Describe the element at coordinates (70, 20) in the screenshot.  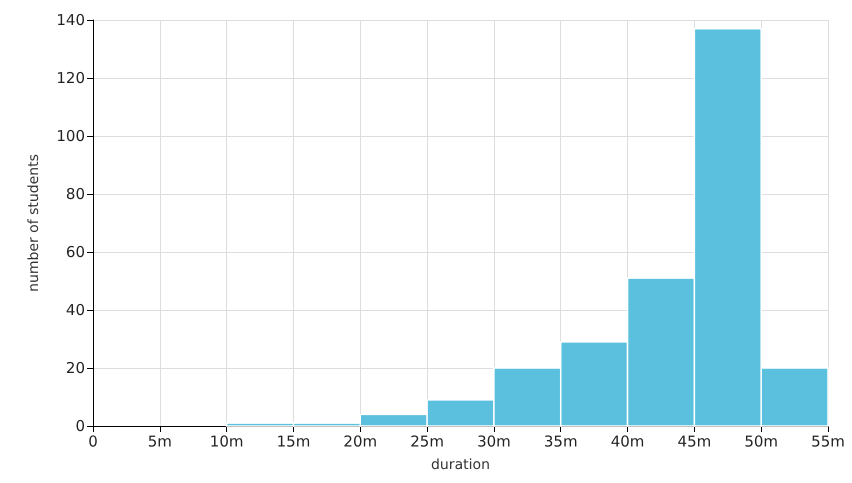
I see `y-tick-label: 140` at that location.